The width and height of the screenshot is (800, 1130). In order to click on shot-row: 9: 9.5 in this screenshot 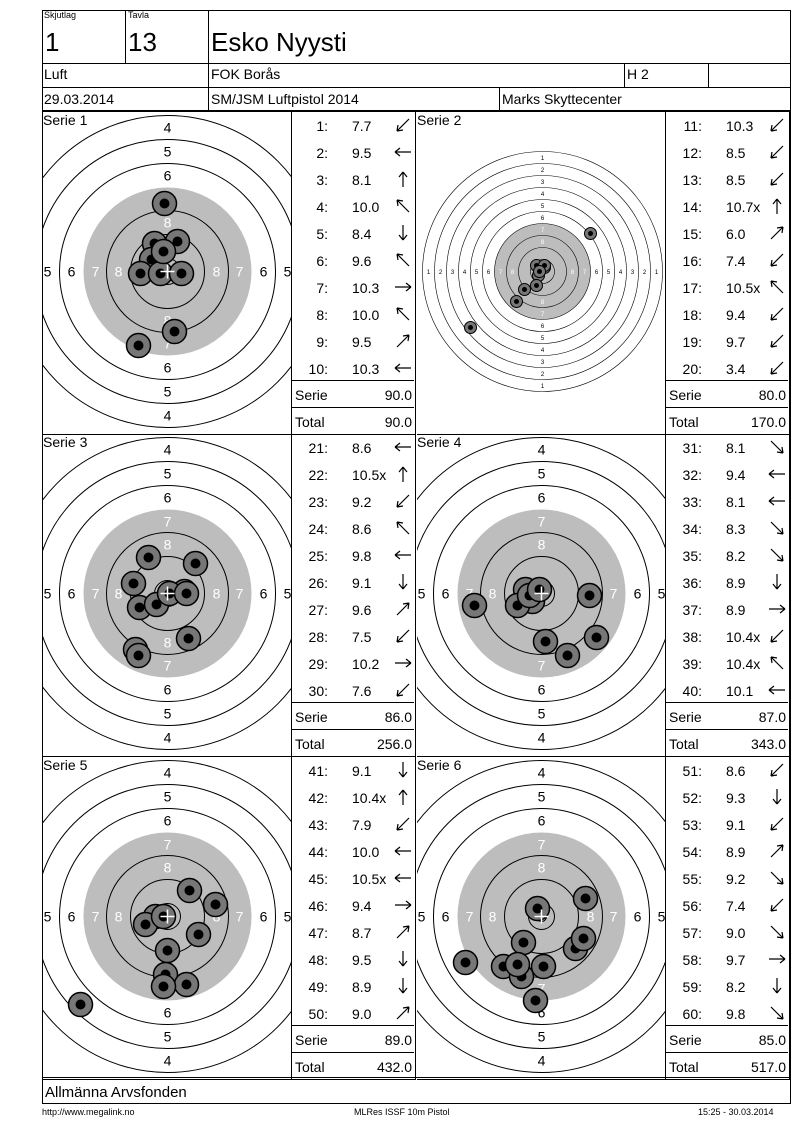, I will do `click(353, 341)`.